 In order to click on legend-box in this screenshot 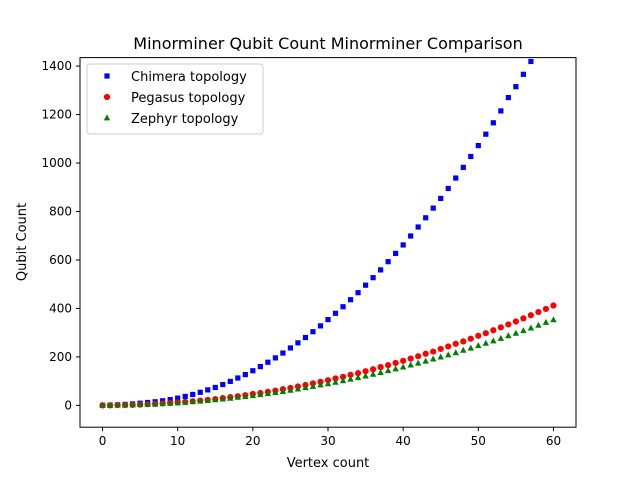, I will do `click(175, 99)`.